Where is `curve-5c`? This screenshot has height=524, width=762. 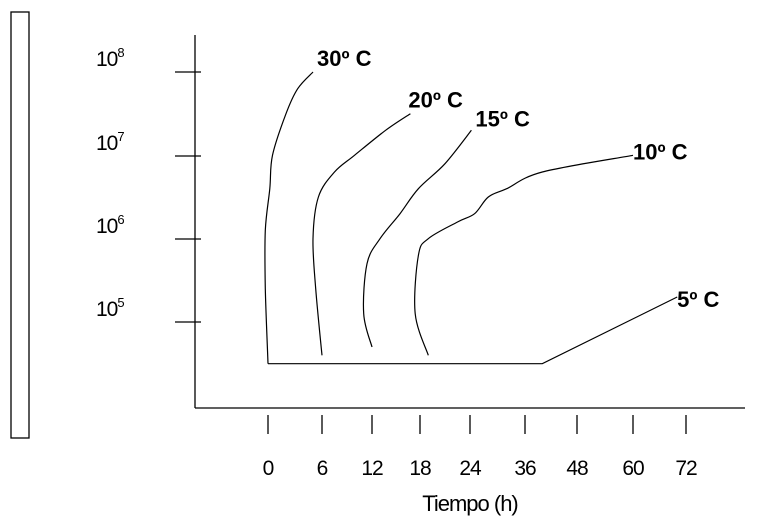
curve-5c is located at coordinates (473, 330).